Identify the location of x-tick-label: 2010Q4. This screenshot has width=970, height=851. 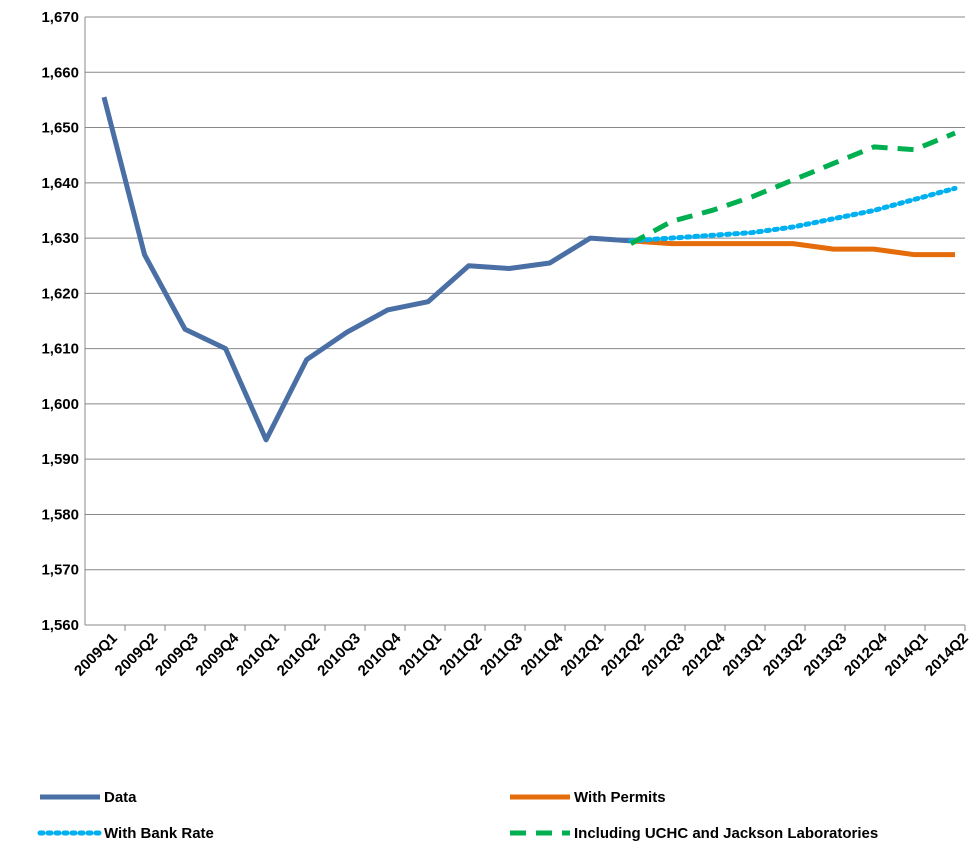
(380, 654).